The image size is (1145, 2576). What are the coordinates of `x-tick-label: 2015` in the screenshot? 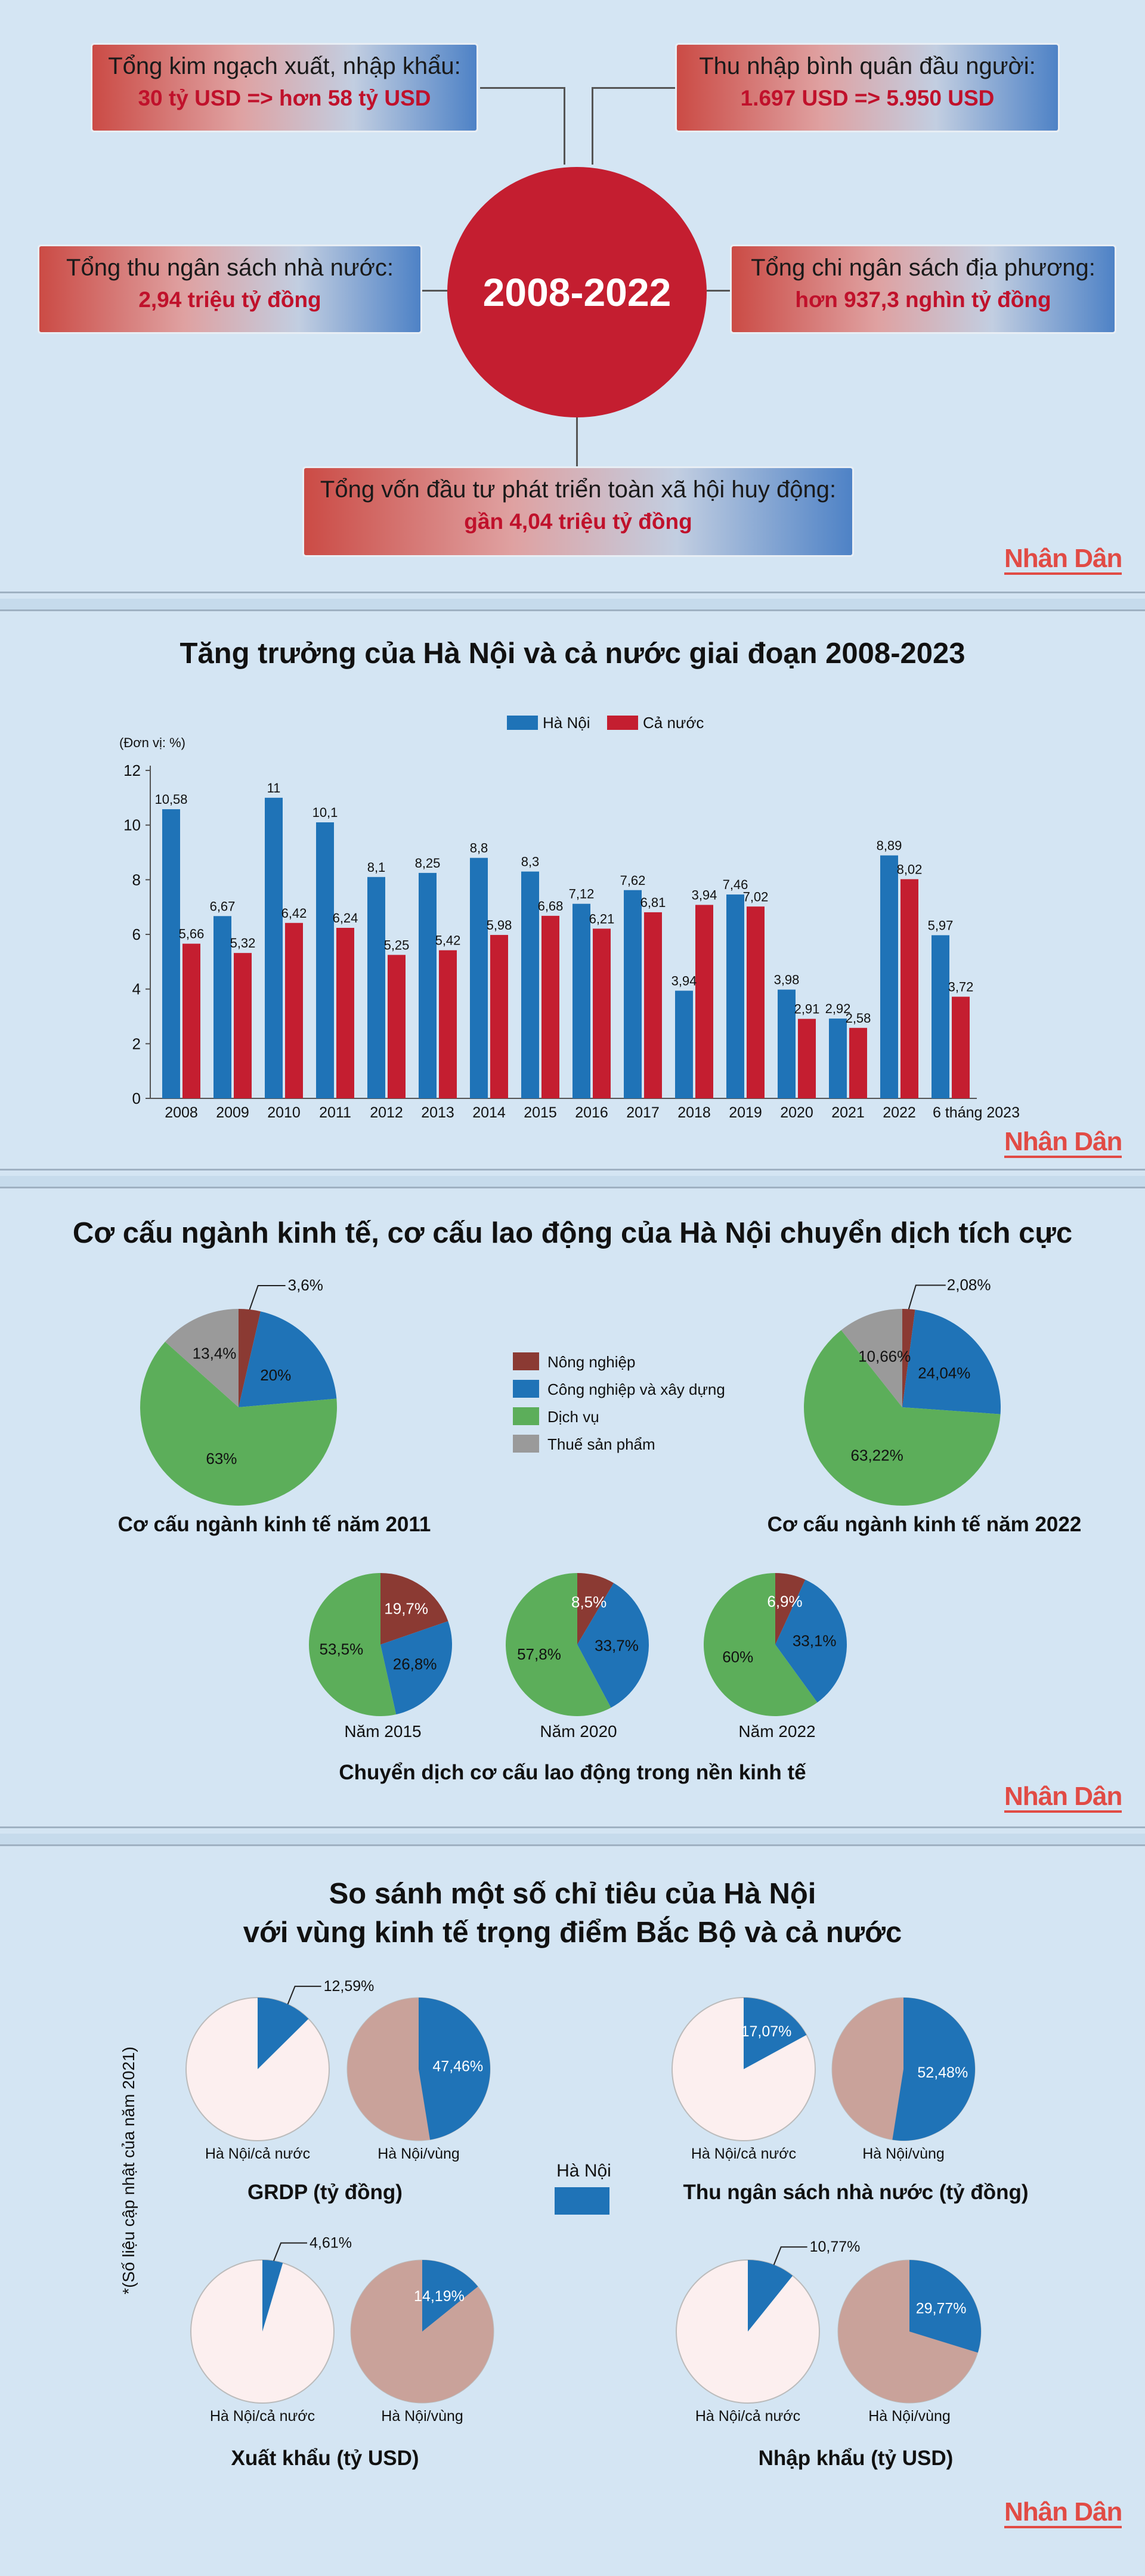 It's located at (540, 1112).